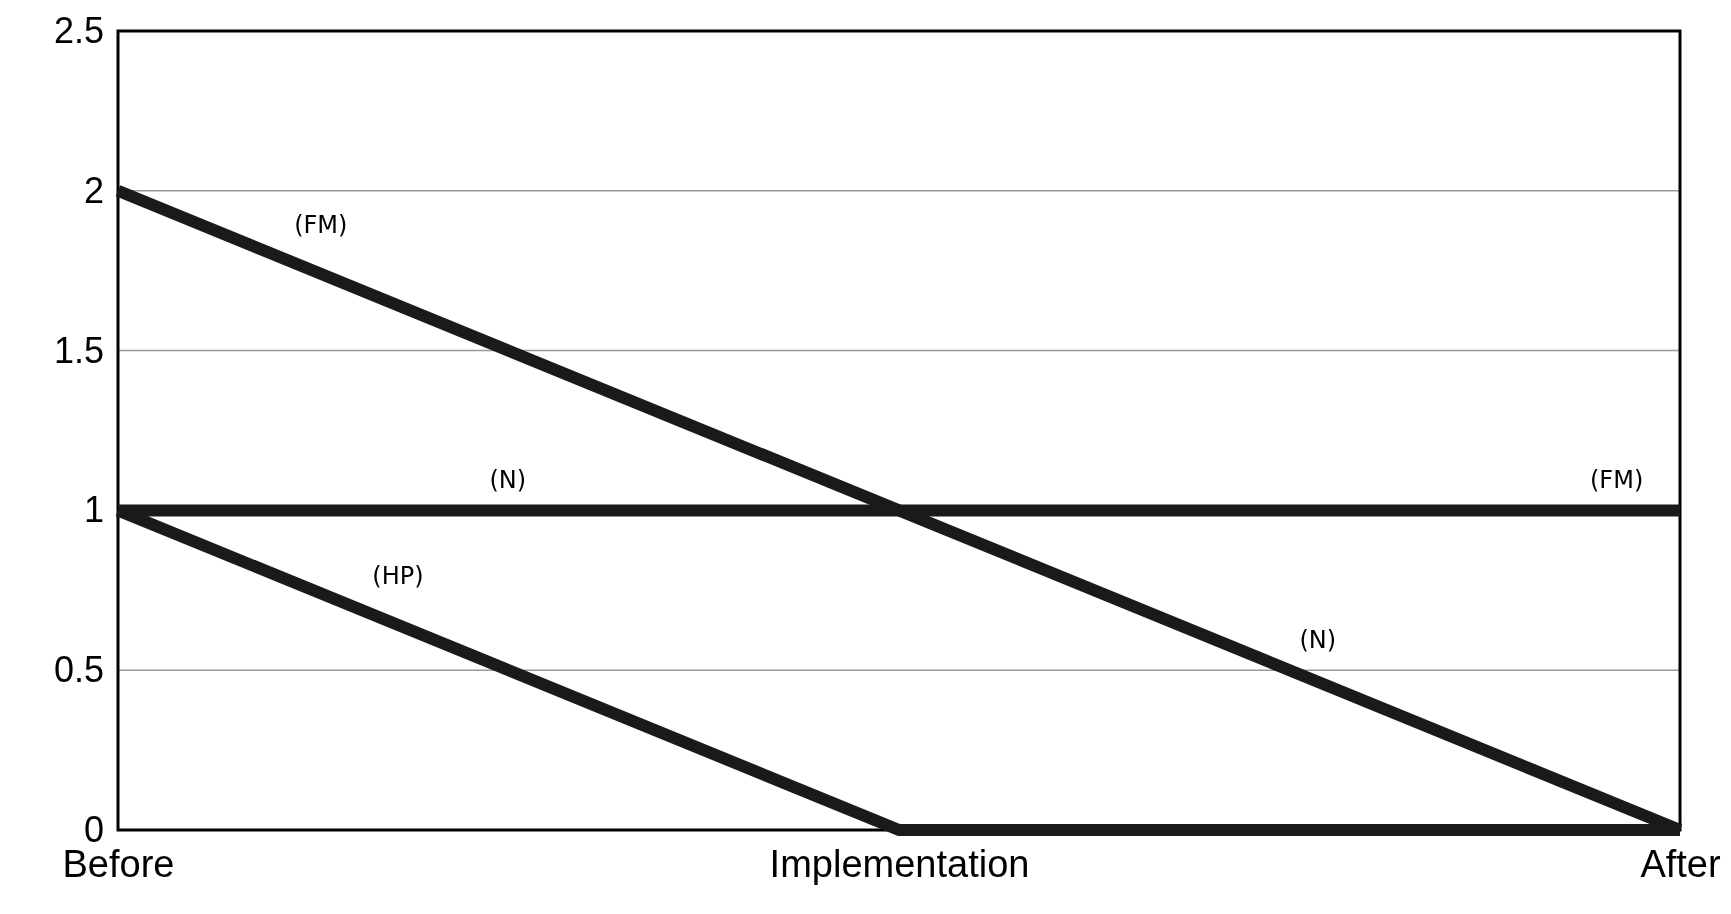 The image size is (1731, 914). I want to click on series-label: (FM), so click(321, 224).